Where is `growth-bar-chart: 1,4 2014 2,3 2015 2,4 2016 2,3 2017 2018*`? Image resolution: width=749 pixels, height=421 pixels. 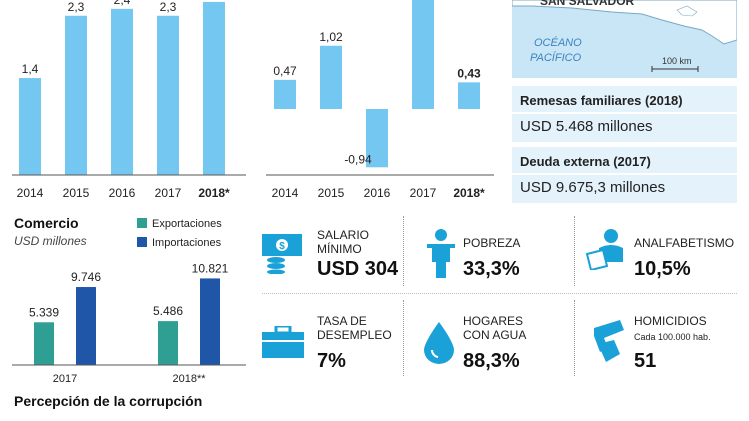
growth-bar-chart: 1,4 2014 2,3 2015 2,4 2016 2,3 2017 2018* is located at coordinates (129, 100).